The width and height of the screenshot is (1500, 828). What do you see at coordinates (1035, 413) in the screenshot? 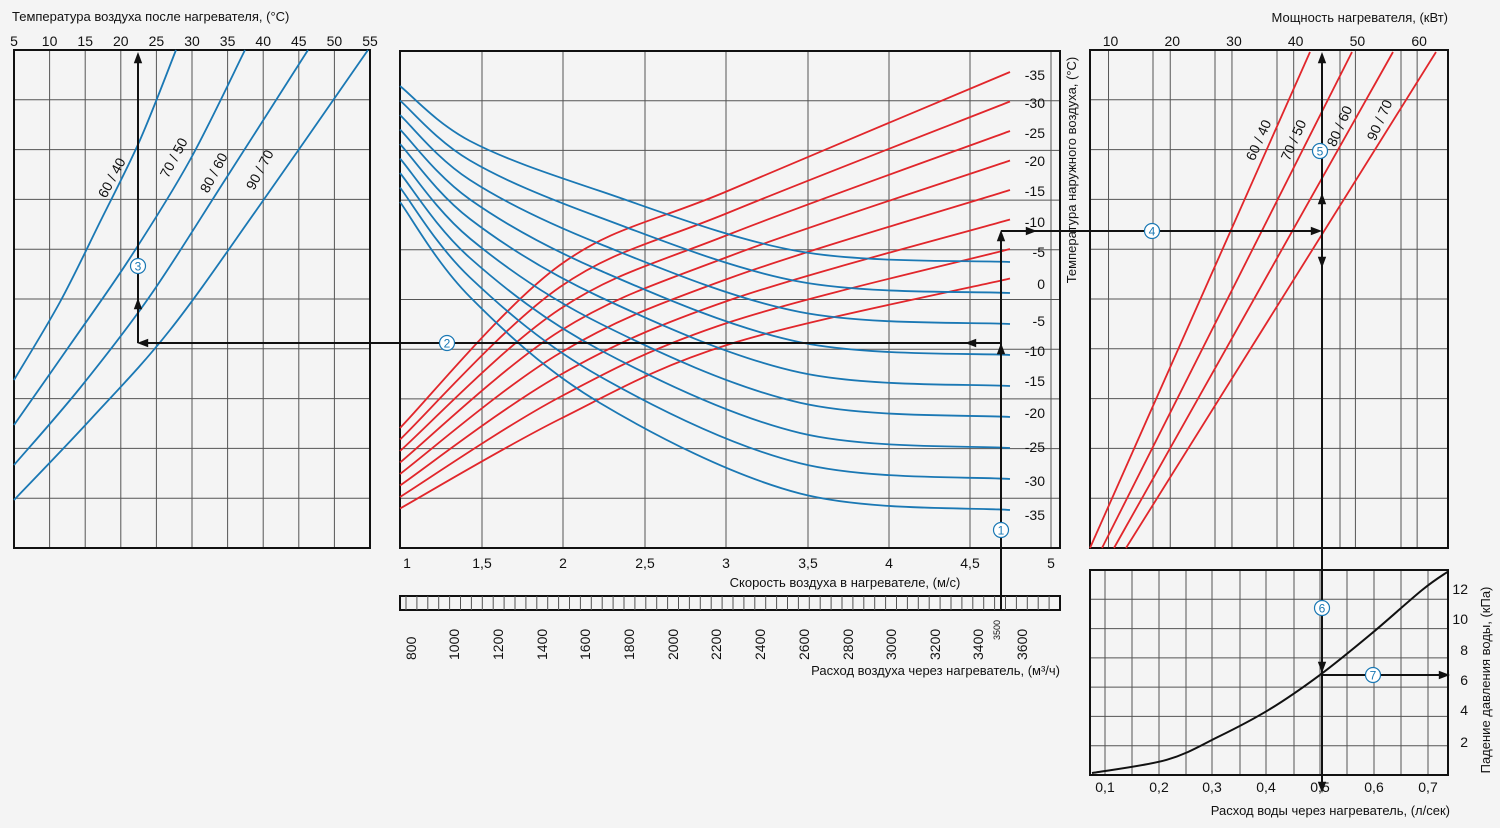
I see `panel2-blue-label: -20` at bounding box center [1035, 413].